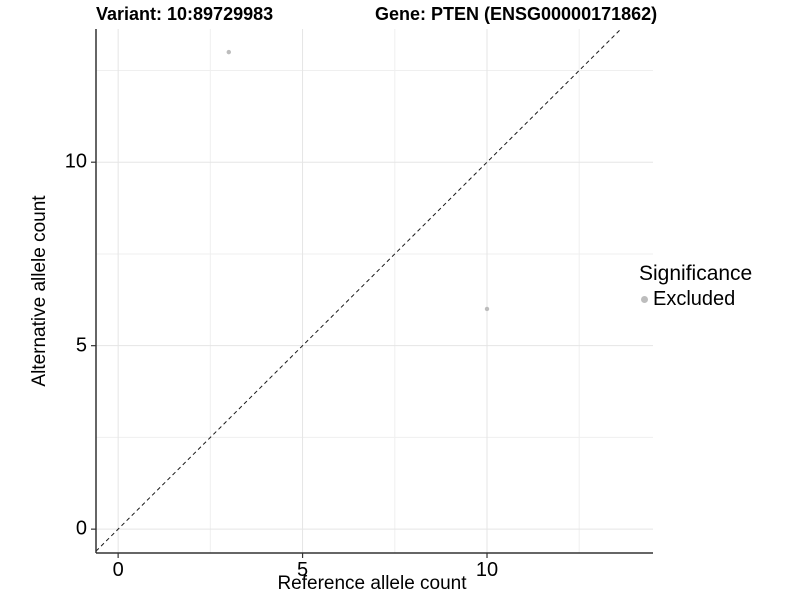  What do you see at coordinates (75, 161) in the screenshot?
I see `y-tick-label: 10` at bounding box center [75, 161].